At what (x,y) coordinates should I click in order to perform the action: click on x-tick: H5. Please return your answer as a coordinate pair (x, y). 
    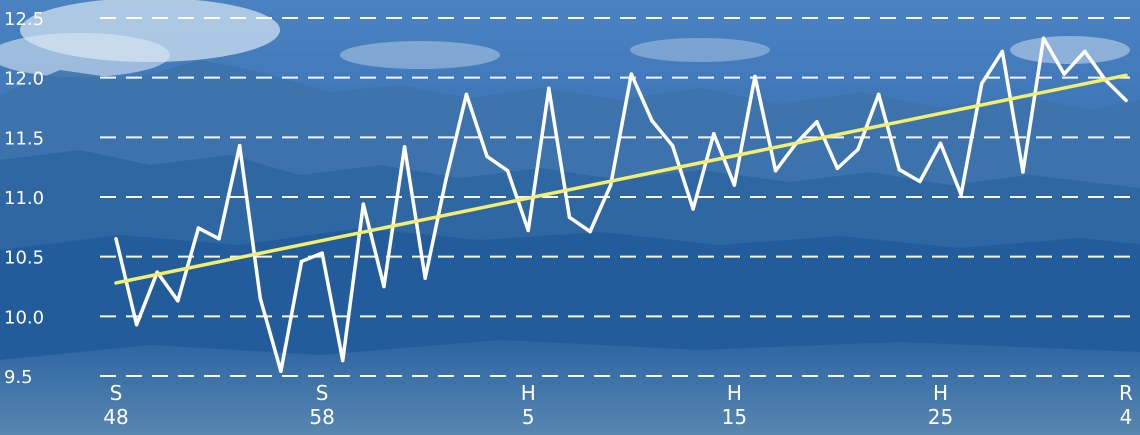
    Looking at the image, I should click on (528, 405).